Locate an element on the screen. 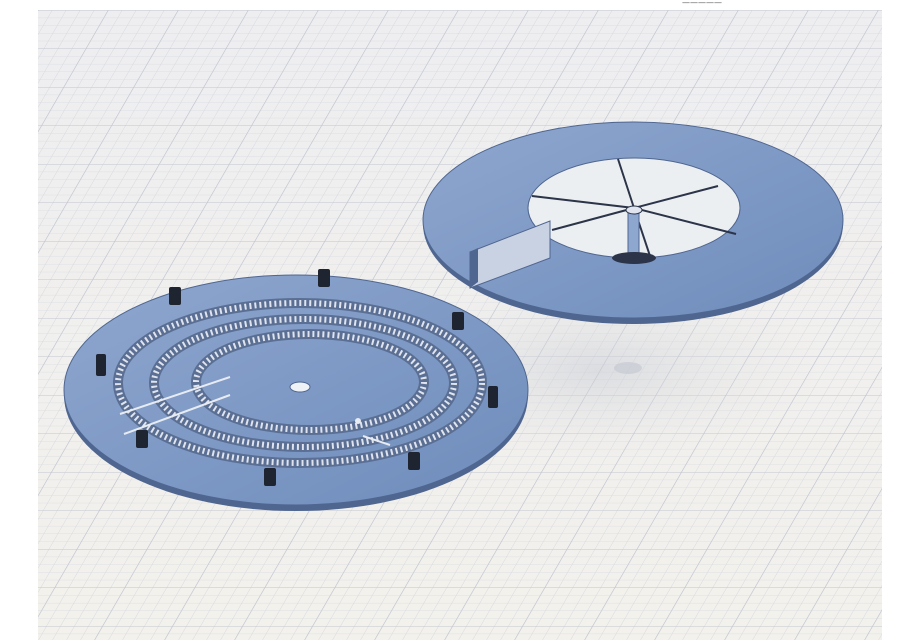 This screenshot has height=640, width=899. ring-shadow-center is located at coordinates (628, 368).